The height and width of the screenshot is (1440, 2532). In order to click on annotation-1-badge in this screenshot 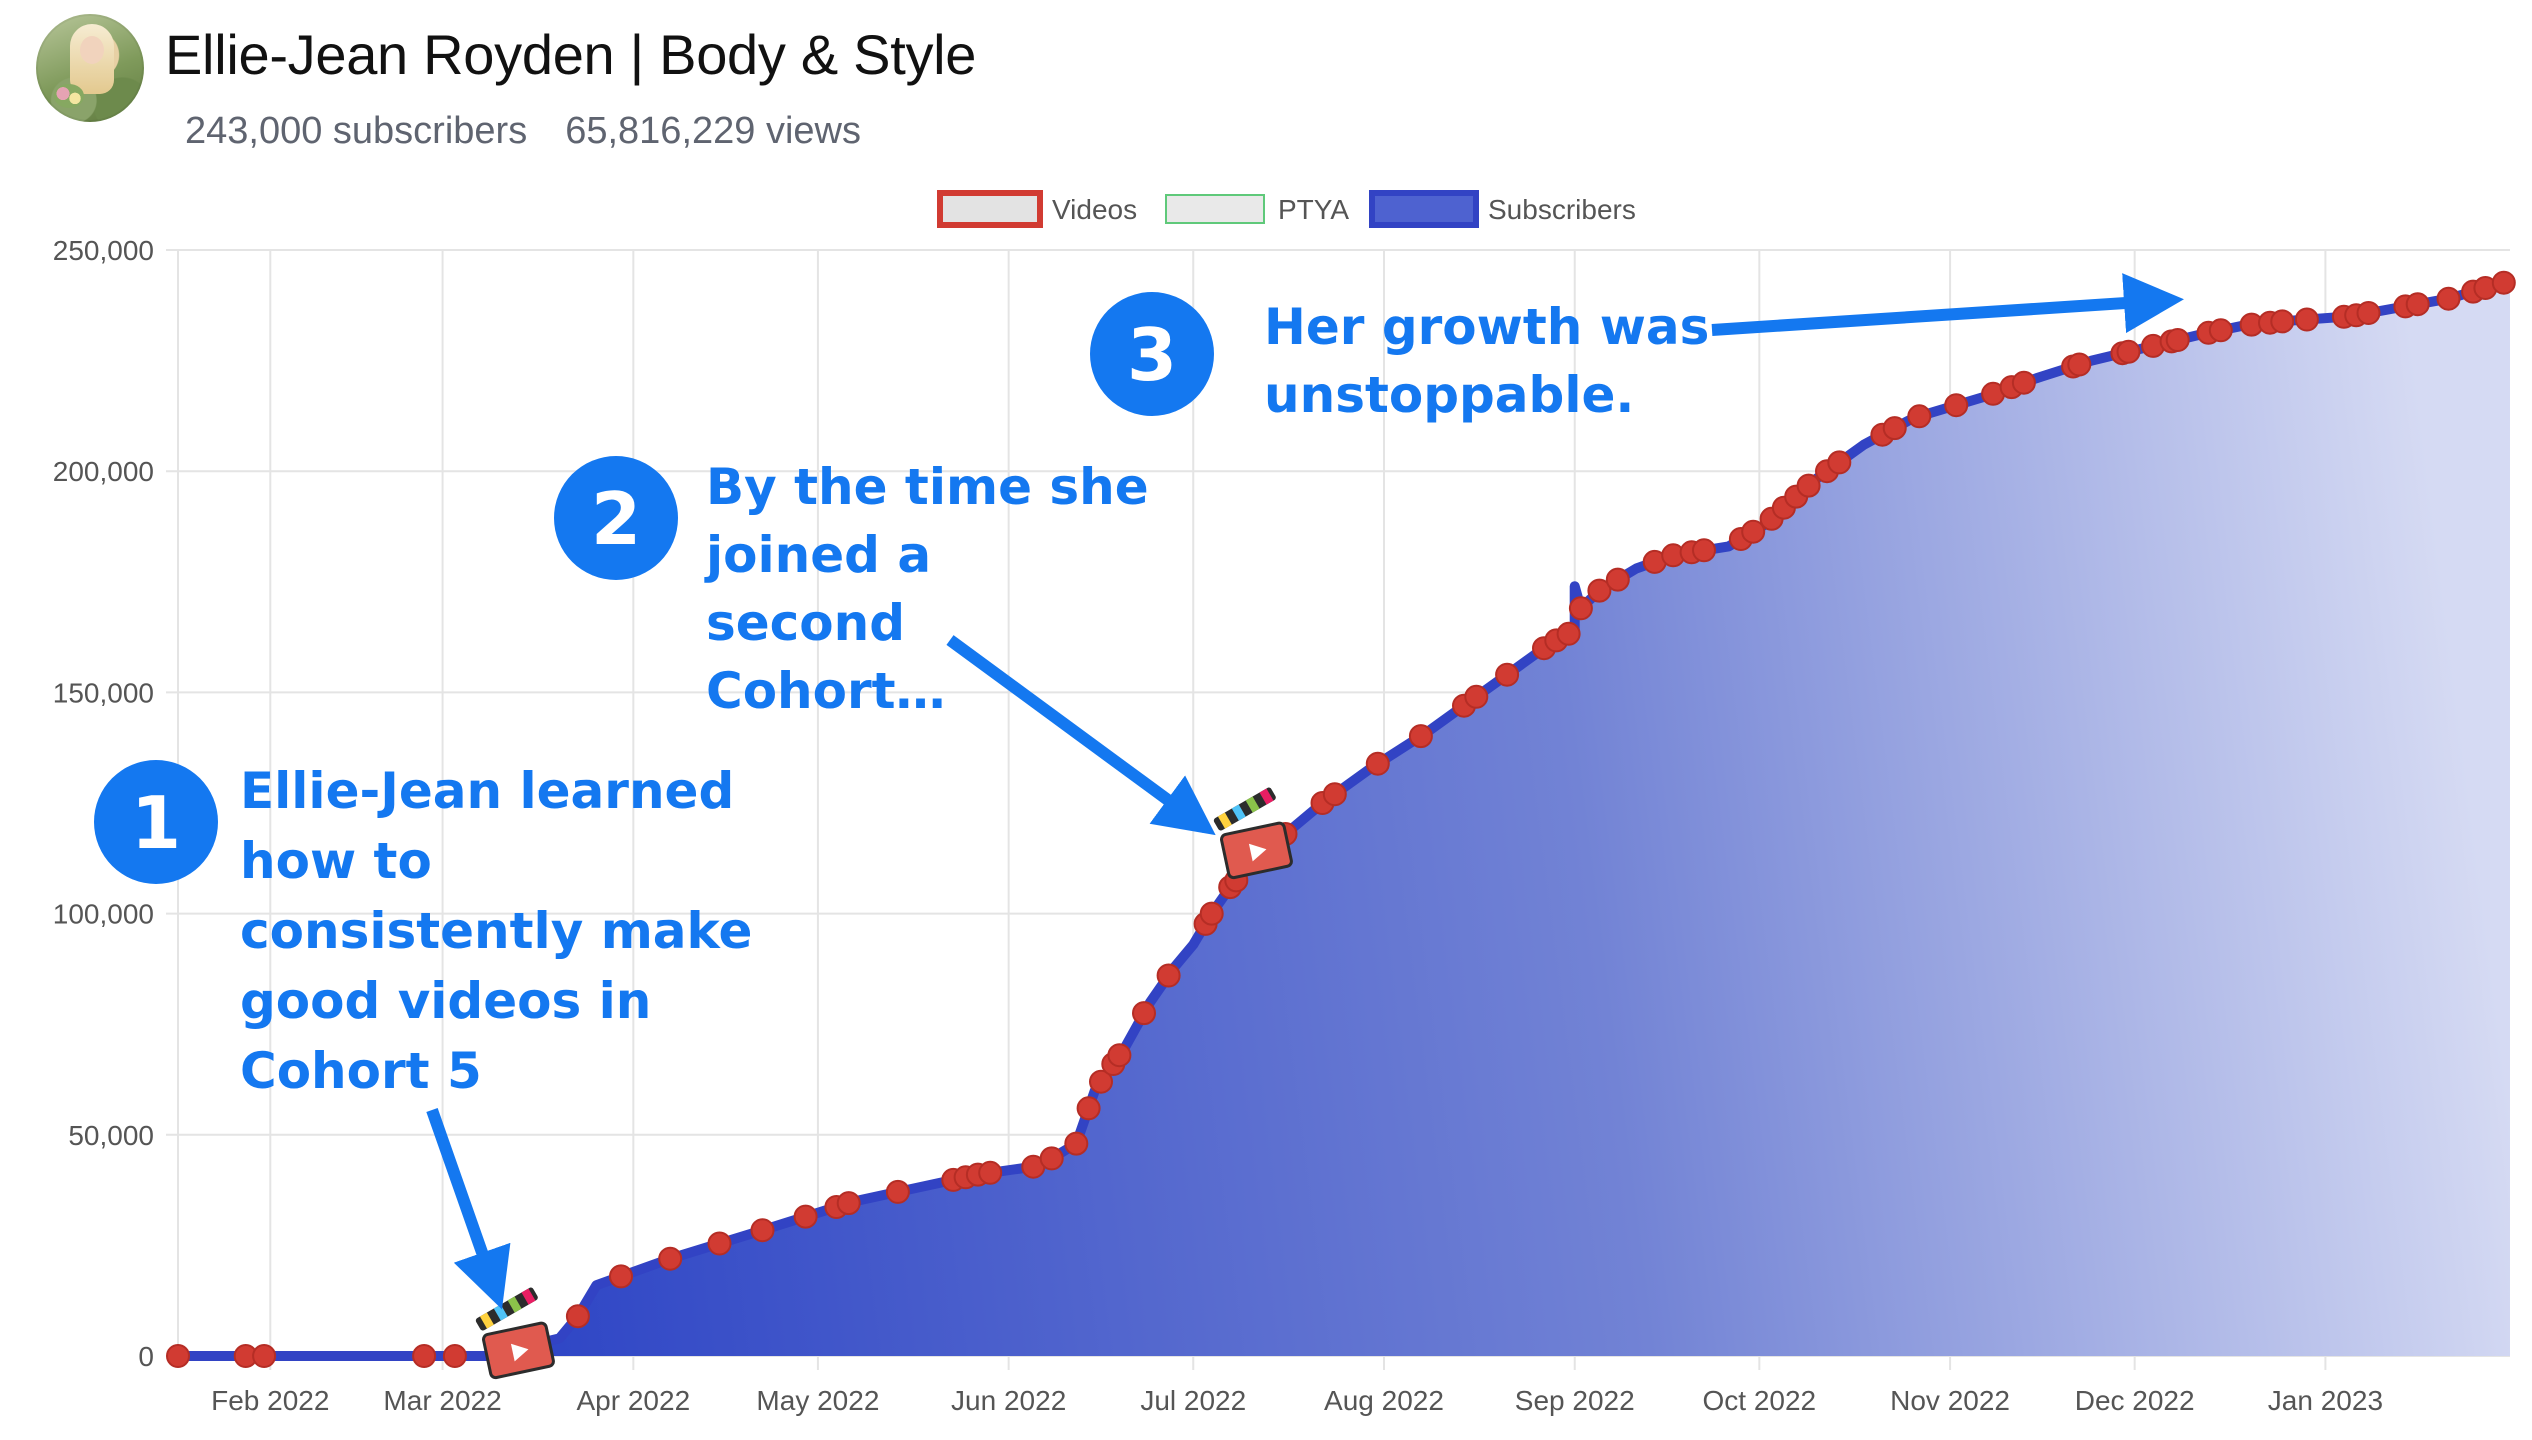, I will do `click(156, 822)`.